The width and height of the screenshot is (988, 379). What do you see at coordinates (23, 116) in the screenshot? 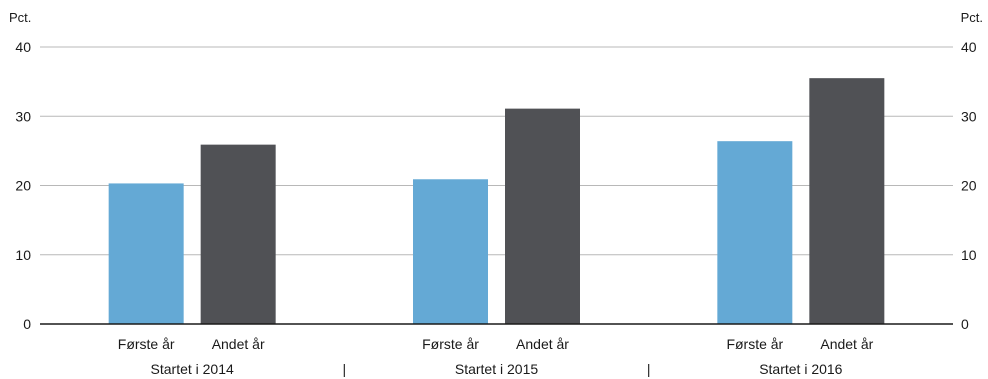
I see `y-tick-label-left: 30` at bounding box center [23, 116].